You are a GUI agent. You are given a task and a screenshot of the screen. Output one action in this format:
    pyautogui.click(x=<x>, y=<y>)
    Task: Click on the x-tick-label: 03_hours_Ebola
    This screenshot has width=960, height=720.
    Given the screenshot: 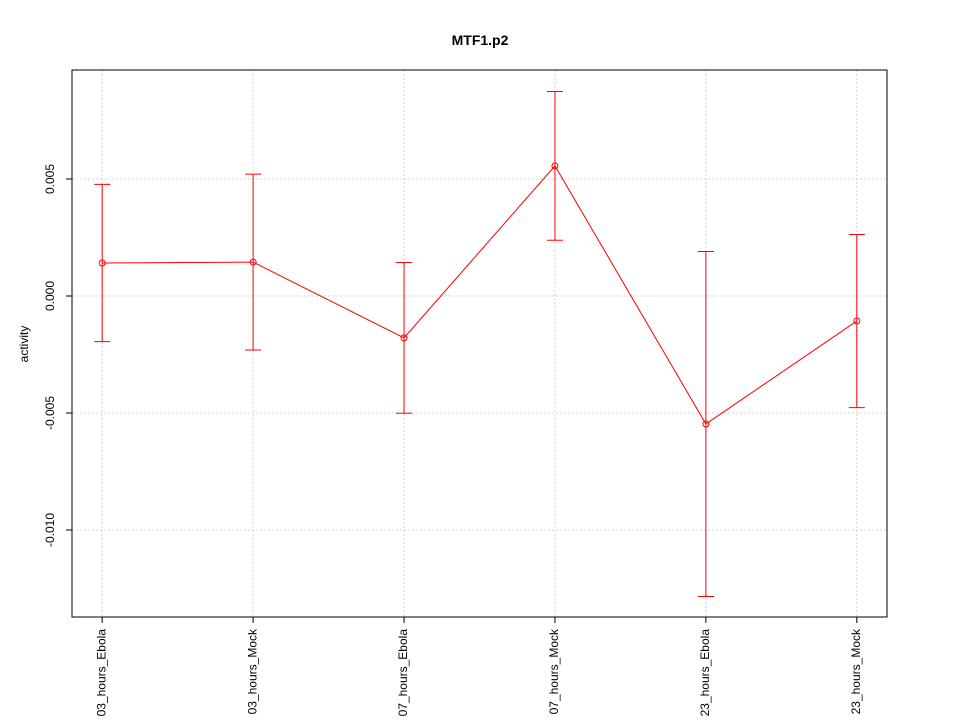 What is the action you would take?
    pyautogui.click(x=101, y=673)
    